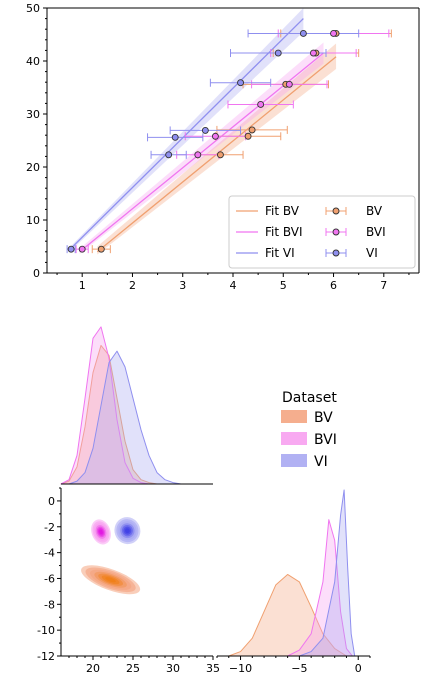  What do you see at coordinates (132, 285) in the screenshot?
I see `x-tick-label: 2` at bounding box center [132, 285].